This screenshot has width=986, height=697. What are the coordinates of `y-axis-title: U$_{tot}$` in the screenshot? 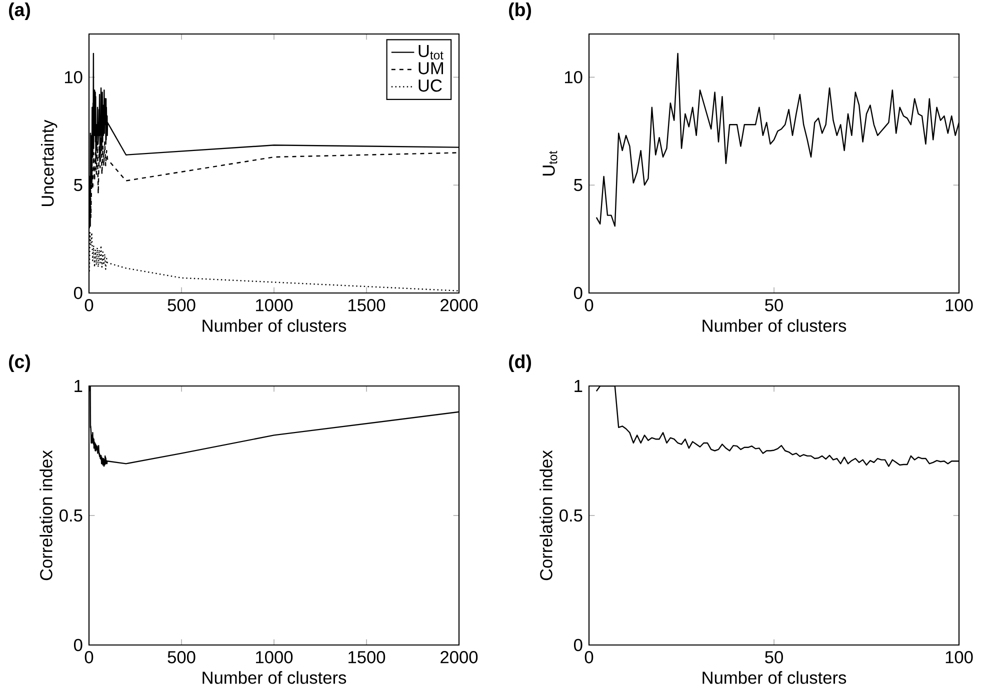 It's located at (550, 163).